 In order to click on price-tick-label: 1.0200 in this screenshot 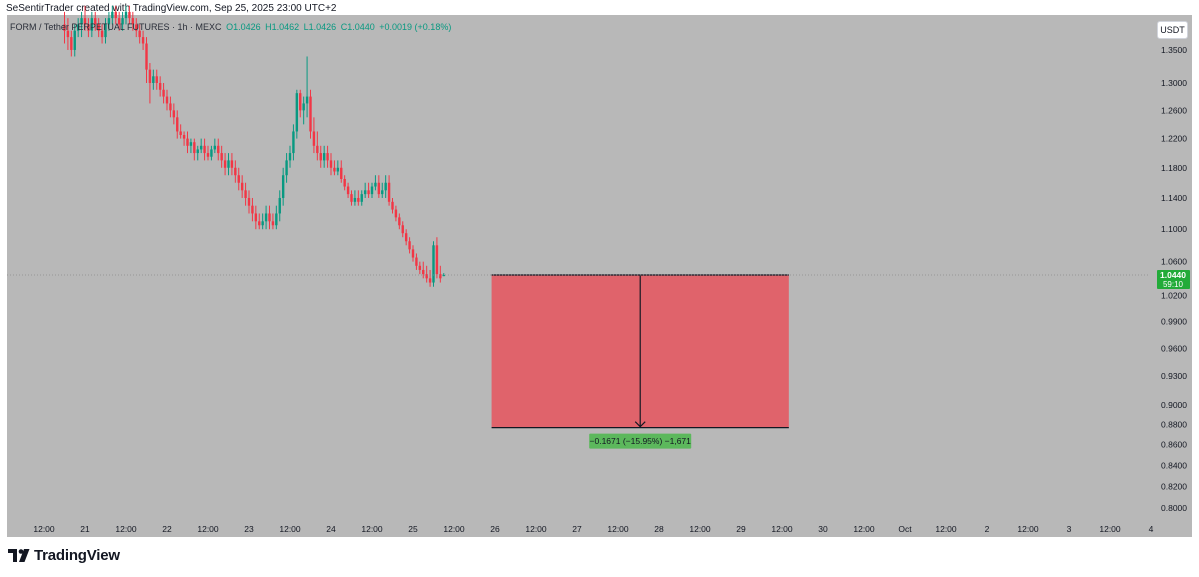, I will do `click(1174, 295)`.